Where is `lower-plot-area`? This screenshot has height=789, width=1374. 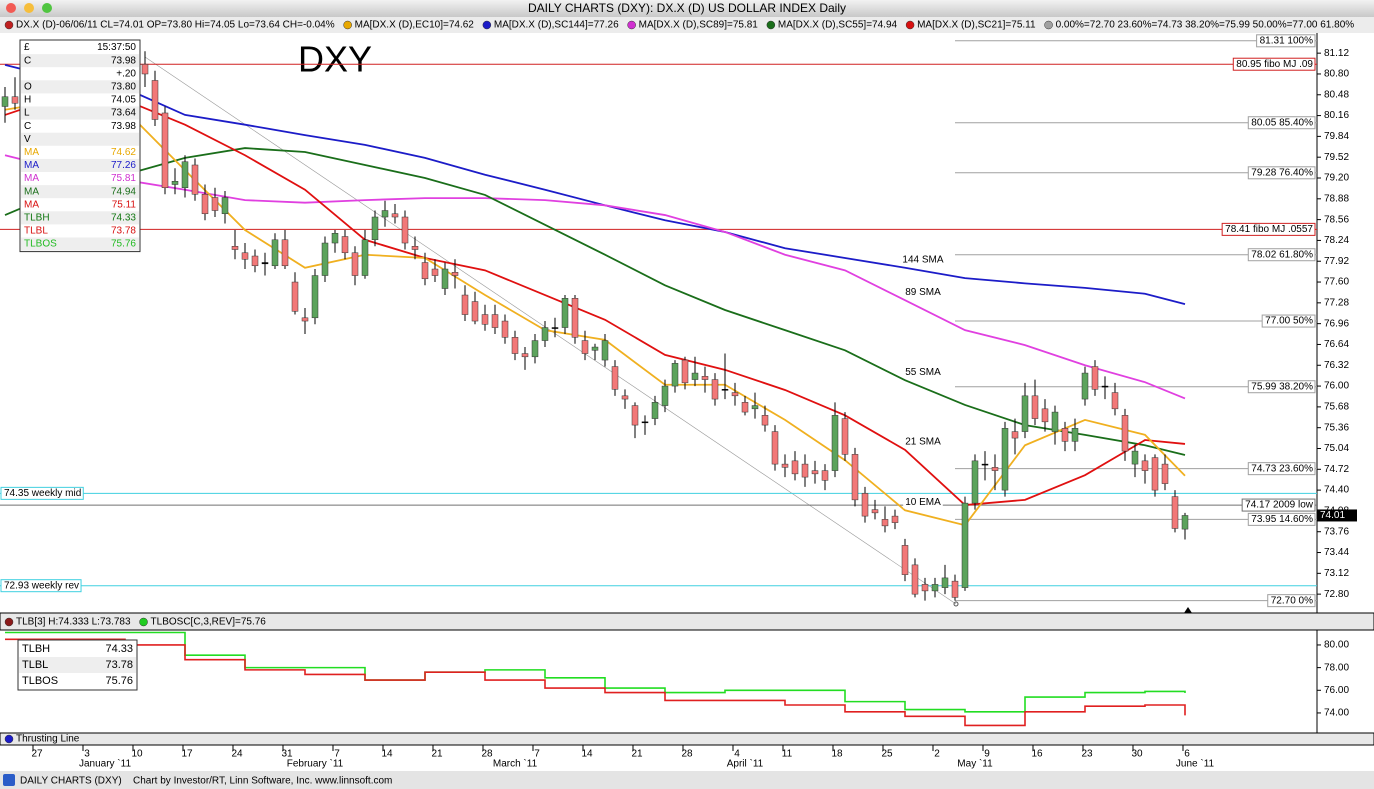 lower-plot-area is located at coordinates (595, 679).